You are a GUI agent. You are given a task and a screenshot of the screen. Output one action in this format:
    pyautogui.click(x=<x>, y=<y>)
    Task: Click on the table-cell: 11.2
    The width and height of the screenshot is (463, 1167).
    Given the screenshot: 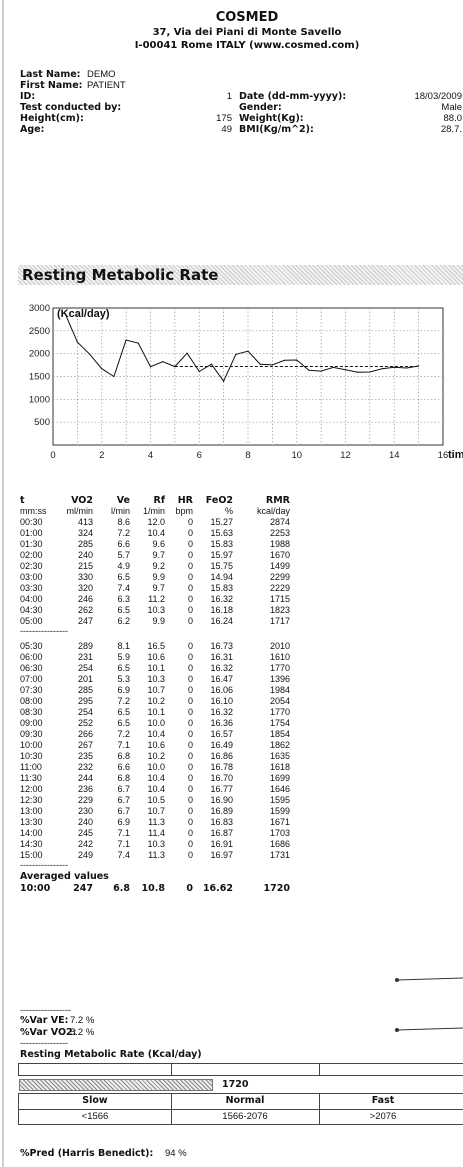 What is the action you would take?
    pyautogui.click(x=156, y=599)
    